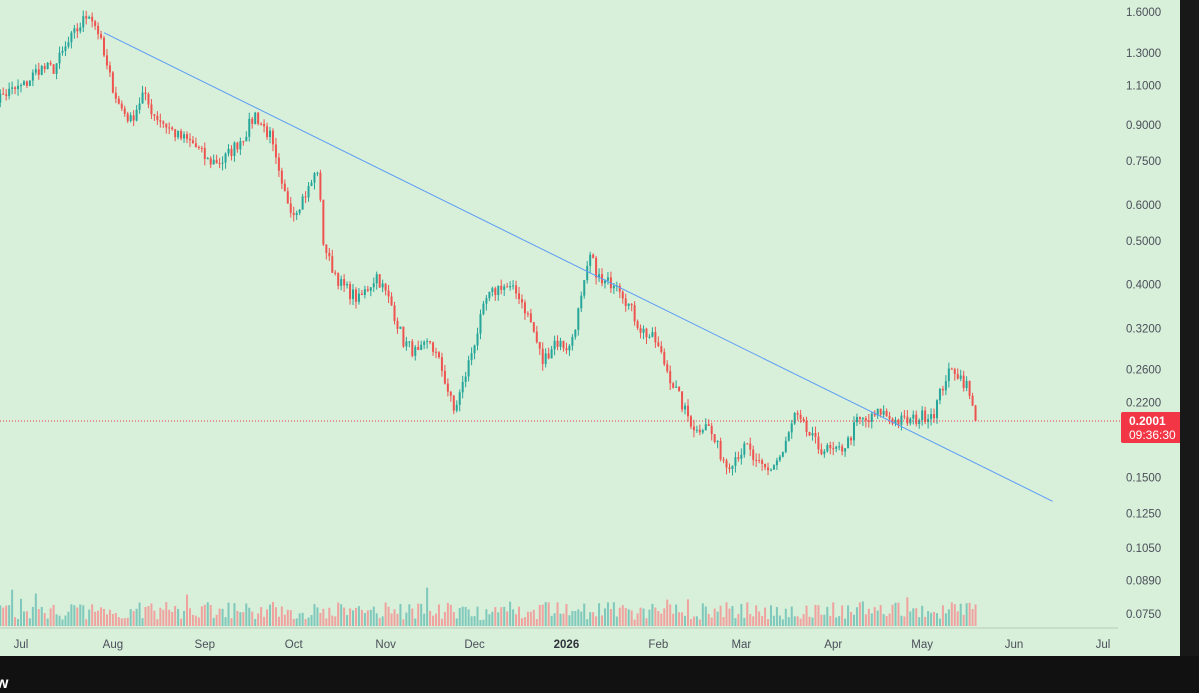 This screenshot has width=1199, height=693. I want to click on time-axis: Jul Aug Sep Oct Nov Dec 2026 Feb Mar Apr May Jun Jul, so click(559, 639).